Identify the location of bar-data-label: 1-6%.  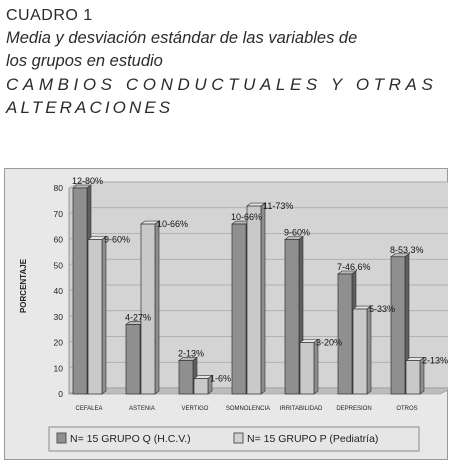
(220, 379).